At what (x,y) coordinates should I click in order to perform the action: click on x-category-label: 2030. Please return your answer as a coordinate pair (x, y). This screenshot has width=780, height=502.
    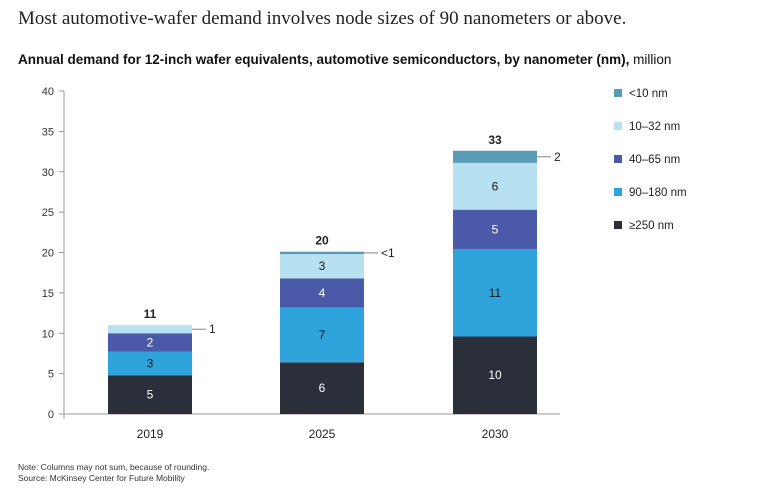
    Looking at the image, I should click on (495, 434).